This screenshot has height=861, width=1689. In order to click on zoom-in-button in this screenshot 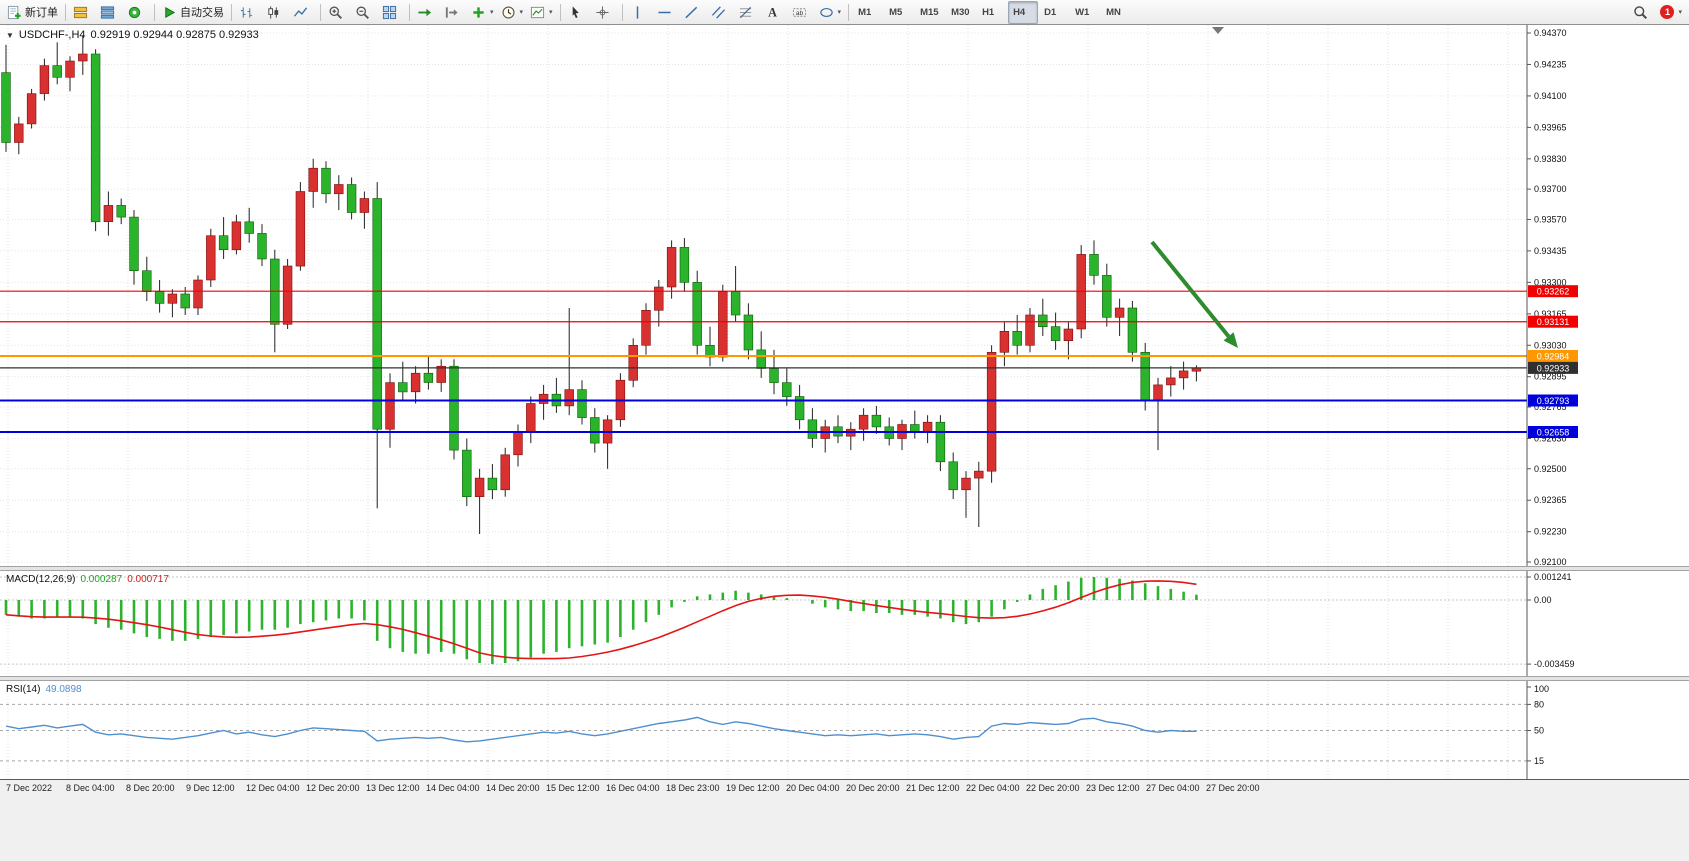, I will do `click(338, 12)`.